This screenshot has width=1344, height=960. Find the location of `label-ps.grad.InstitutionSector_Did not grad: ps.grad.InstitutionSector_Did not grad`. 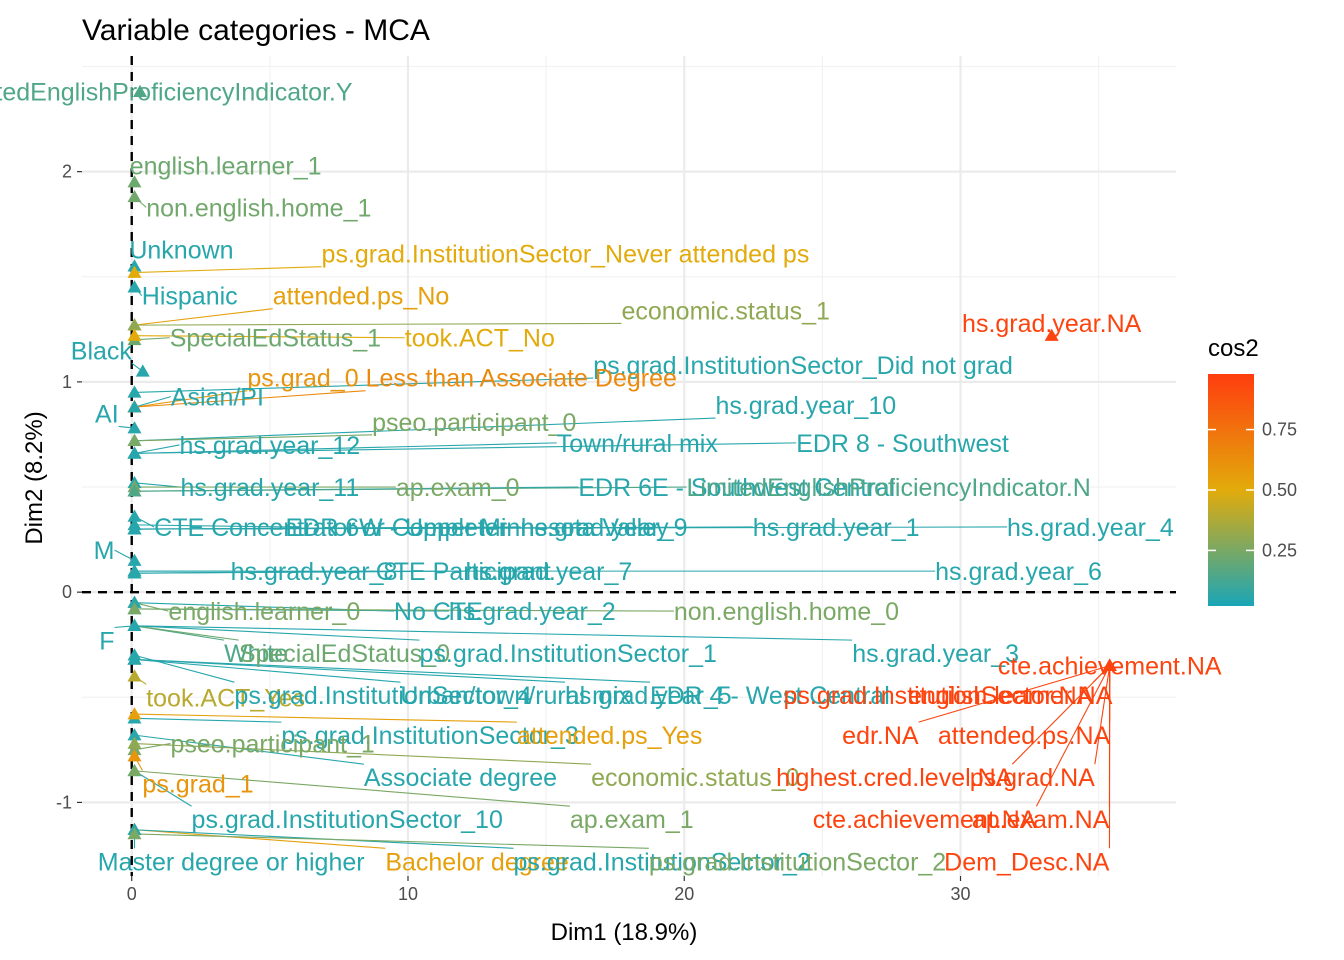

label-ps.grad.InstitutionSector_Did not grad: ps.grad.InstitutionSector_Did not grad is located at coordinates (803, 366).